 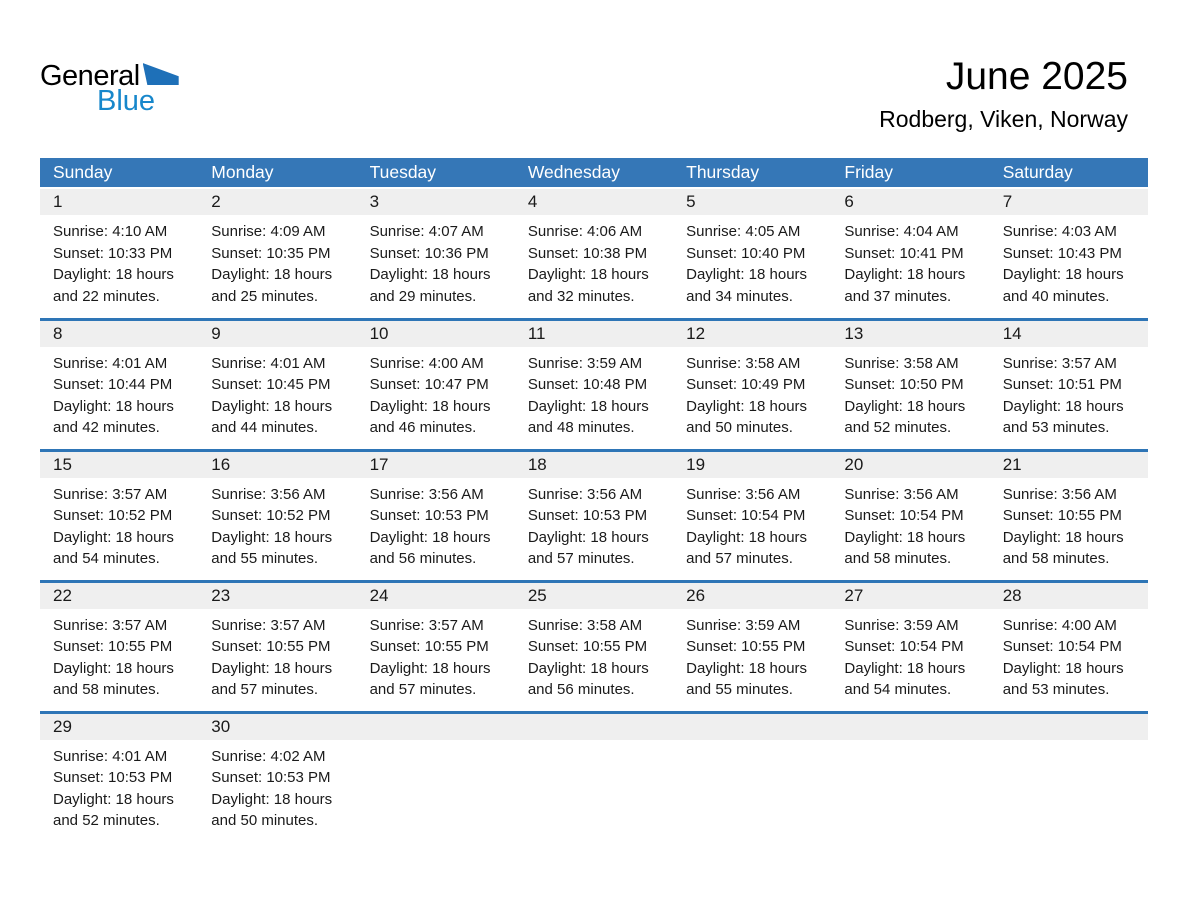 What do you see at coordinates (271, 384) in the screenshot?
I see `sunset-text: Sunset: 10:45 PM` at bounding box center [271, 384].